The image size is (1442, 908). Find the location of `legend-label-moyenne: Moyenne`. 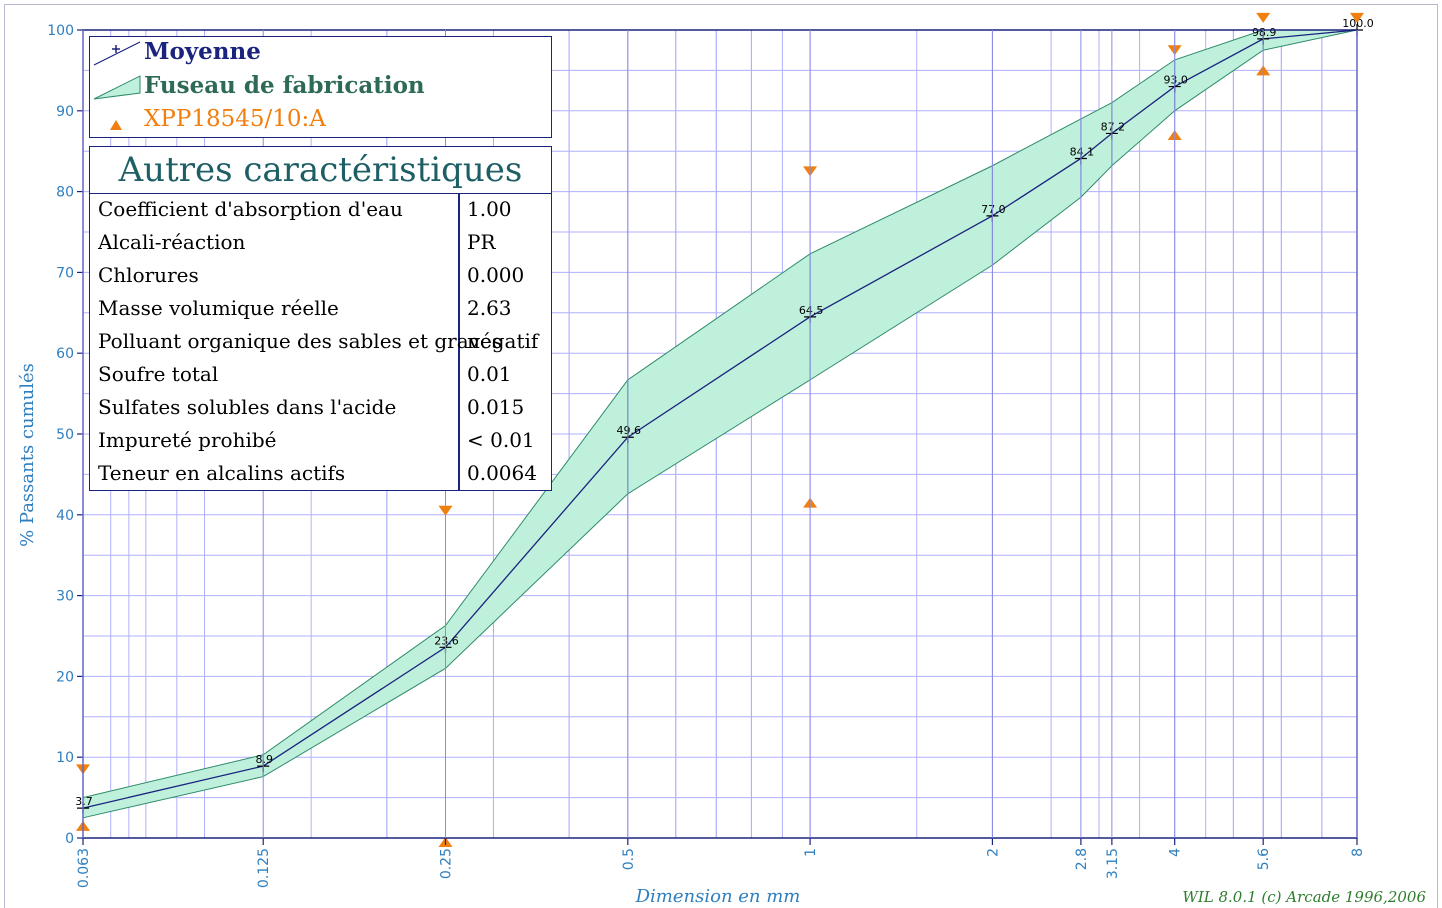

legend-label-moyenne: Moyenne is located at coordinates (202, 51).